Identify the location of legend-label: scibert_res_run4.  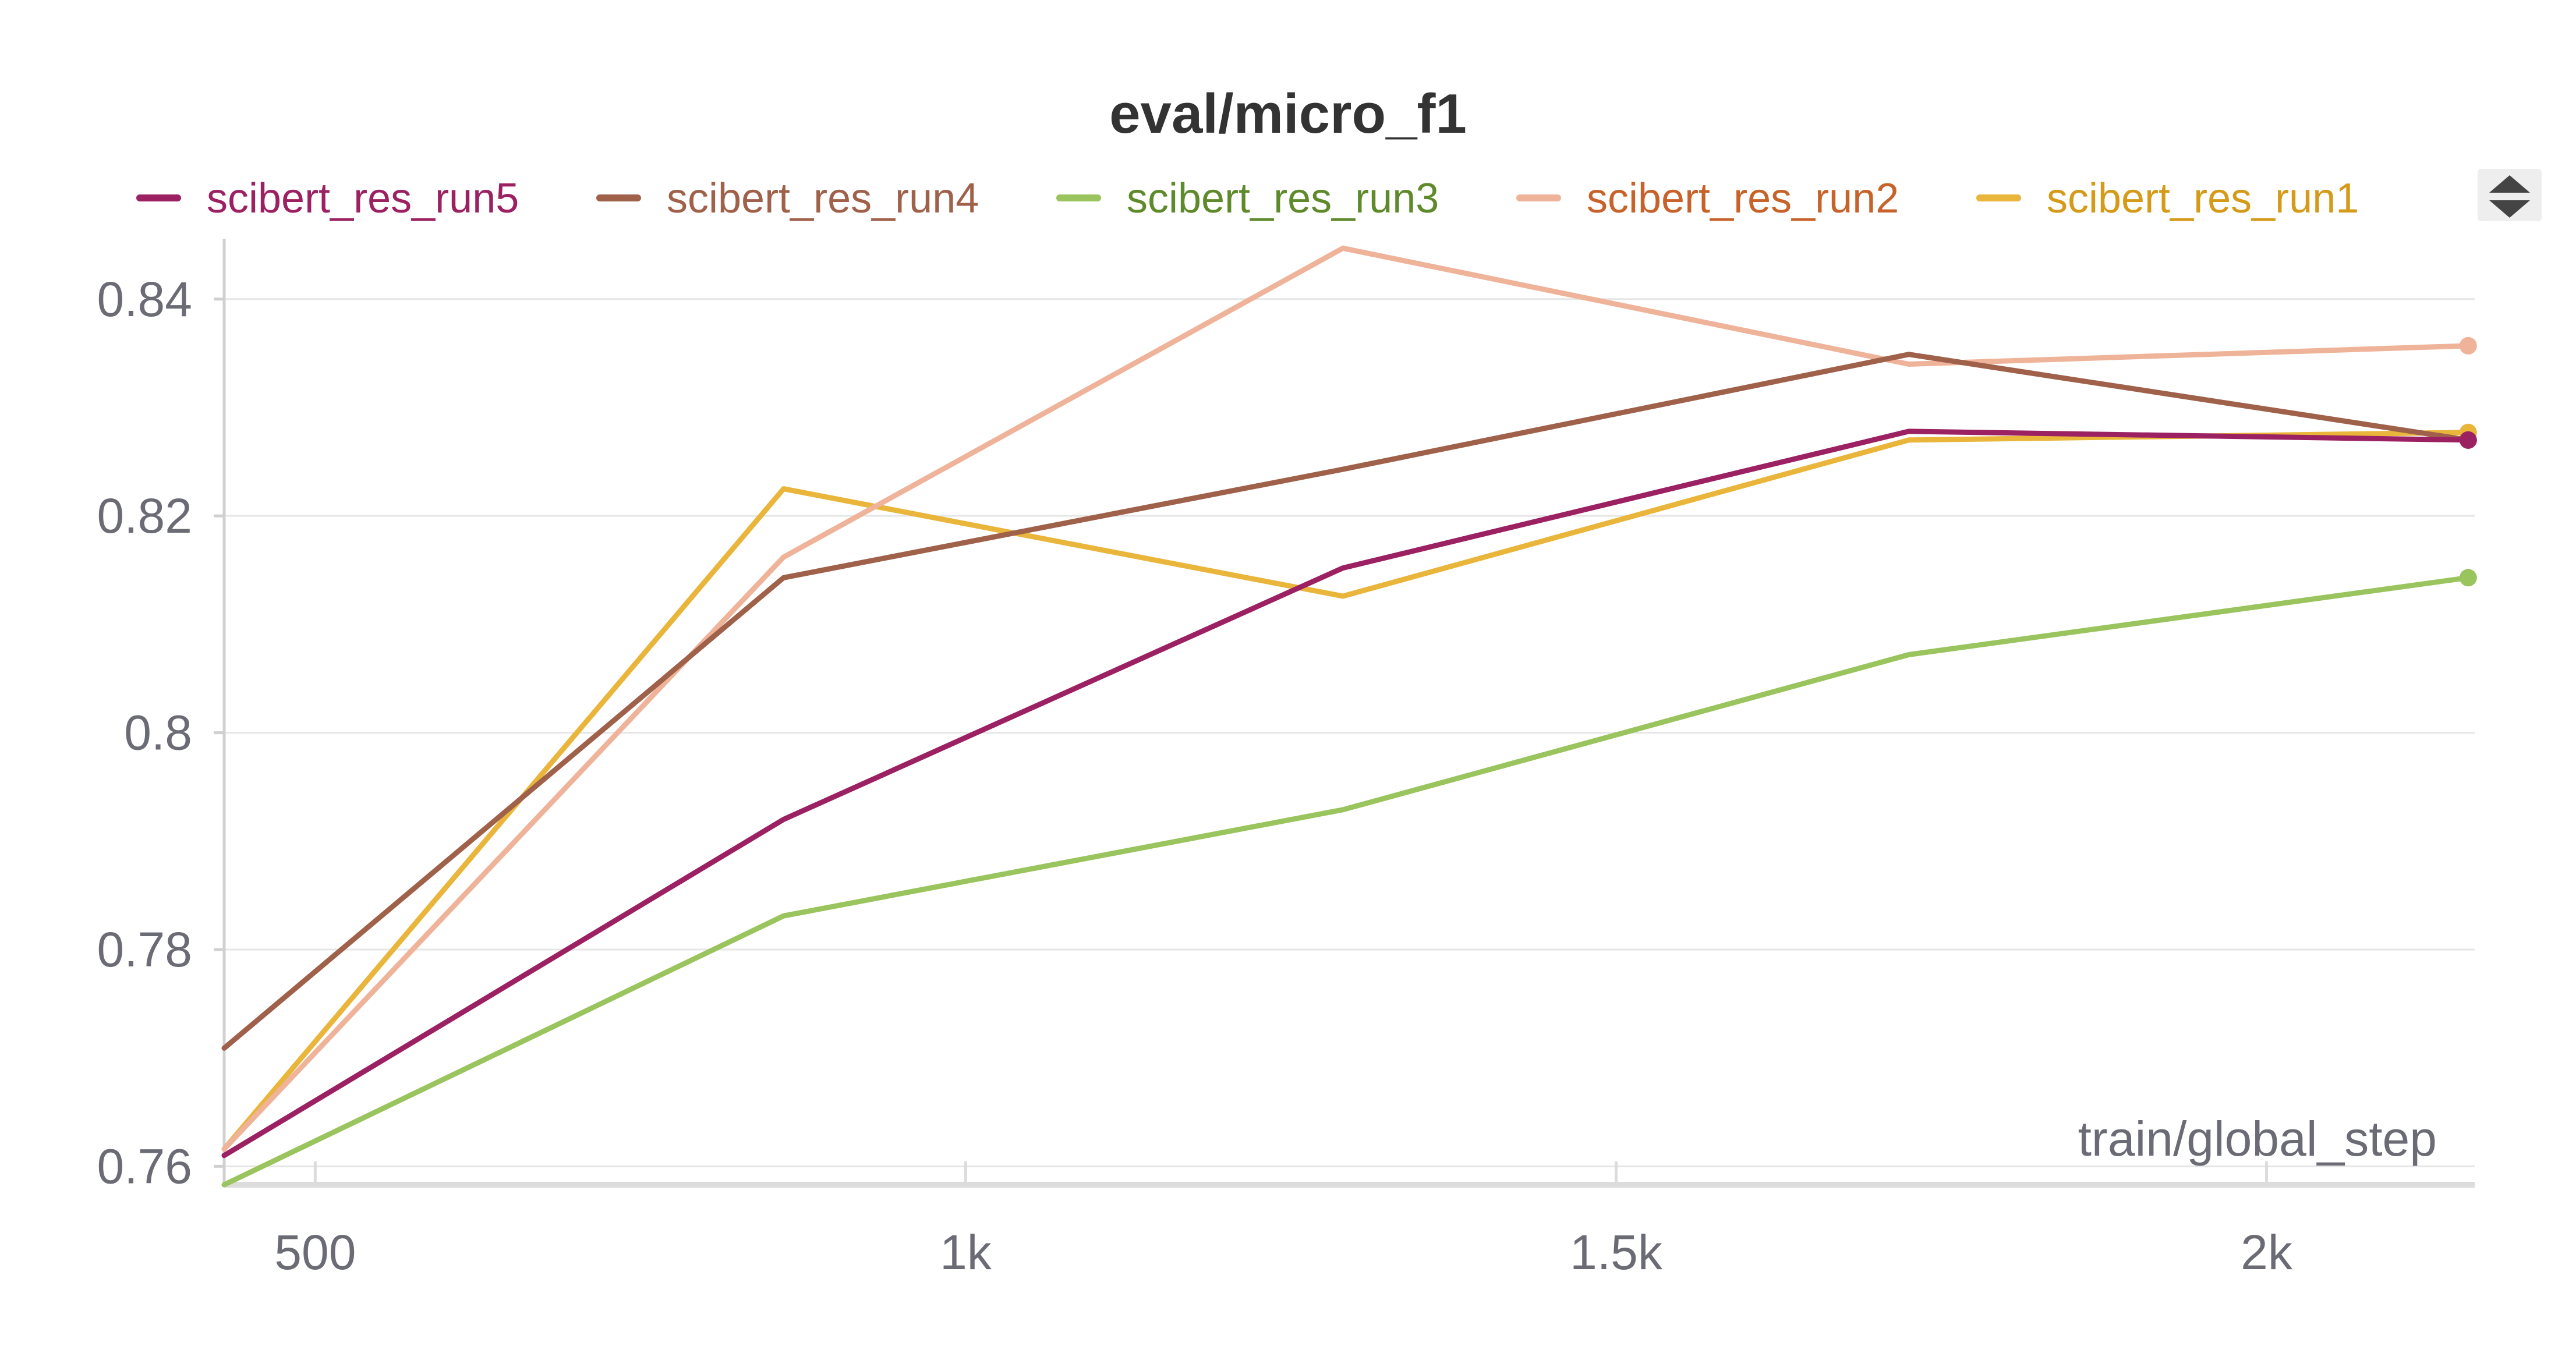
(823, 199).